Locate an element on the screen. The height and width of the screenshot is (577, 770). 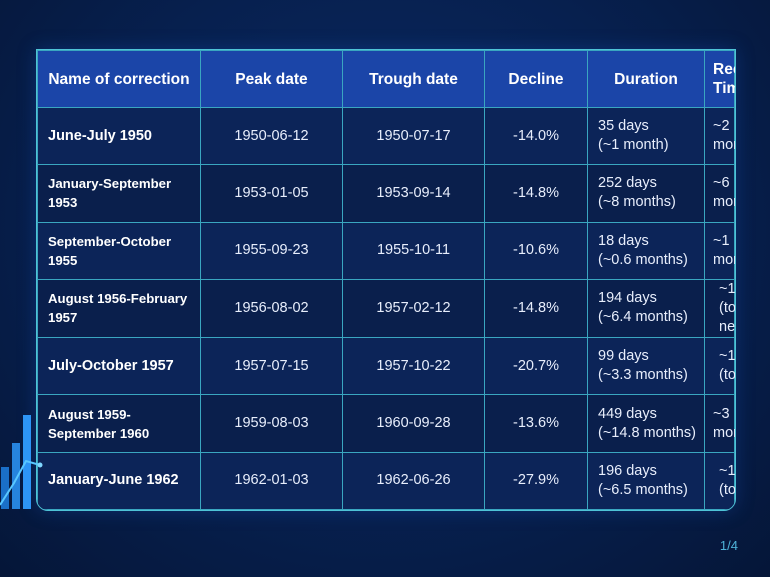
duration-days: 35 days is located at coordinates (623, 126).